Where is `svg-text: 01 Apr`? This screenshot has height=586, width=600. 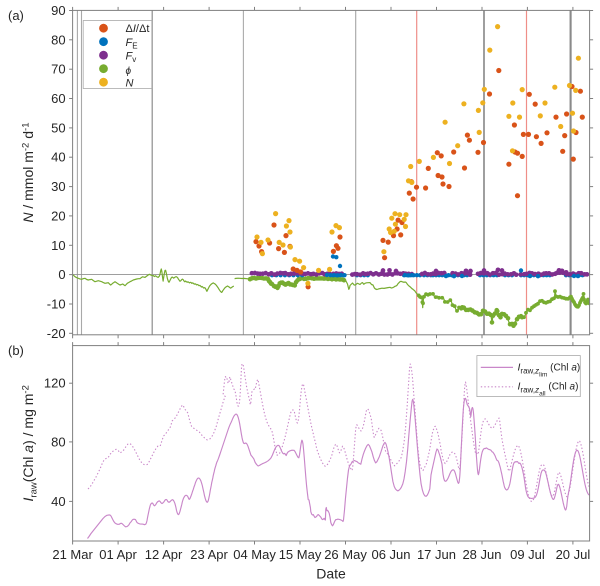
svg-text: 01 Apr is located at coordinates (118, 554).